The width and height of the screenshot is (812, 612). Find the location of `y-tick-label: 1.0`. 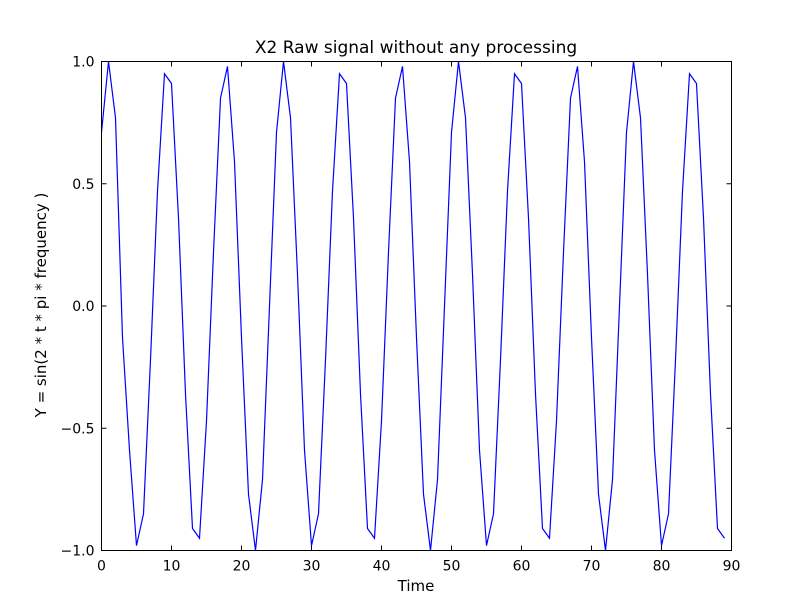

y-tick-label: 1.0 is located at coordinates (83, 63).